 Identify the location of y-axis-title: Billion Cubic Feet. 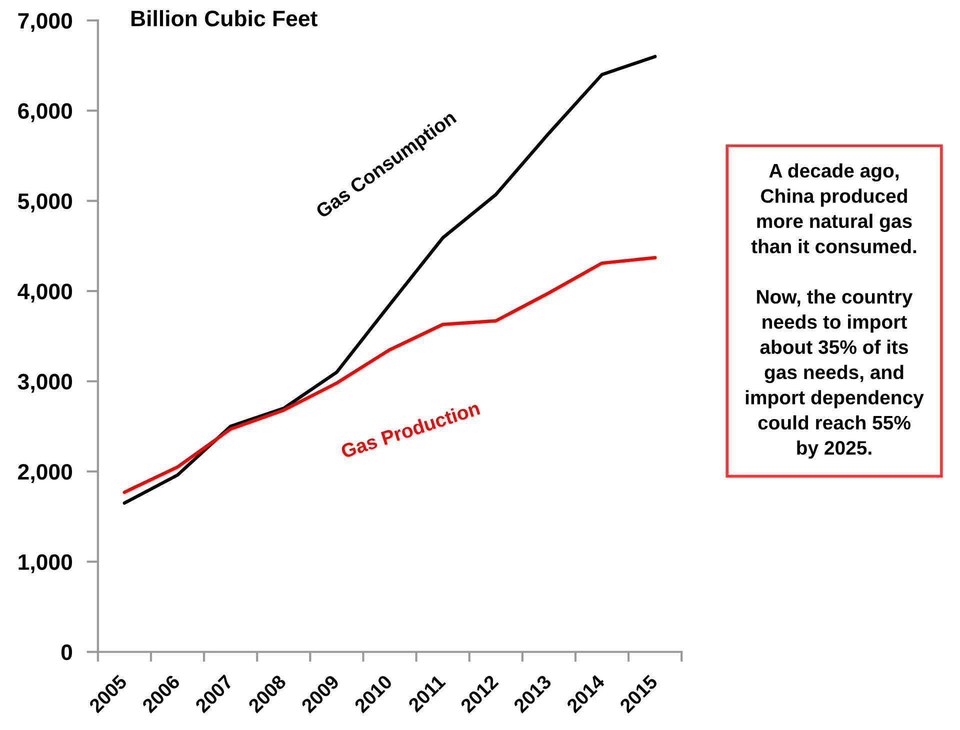
(225, 18).